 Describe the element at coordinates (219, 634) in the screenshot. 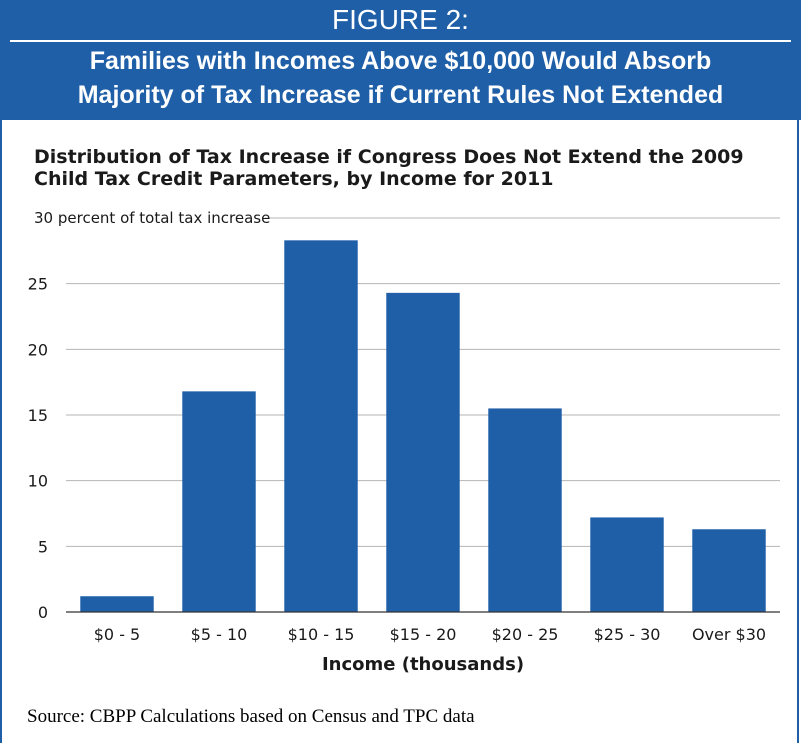

I see `x-tick-label: $5 - 10` at that location.